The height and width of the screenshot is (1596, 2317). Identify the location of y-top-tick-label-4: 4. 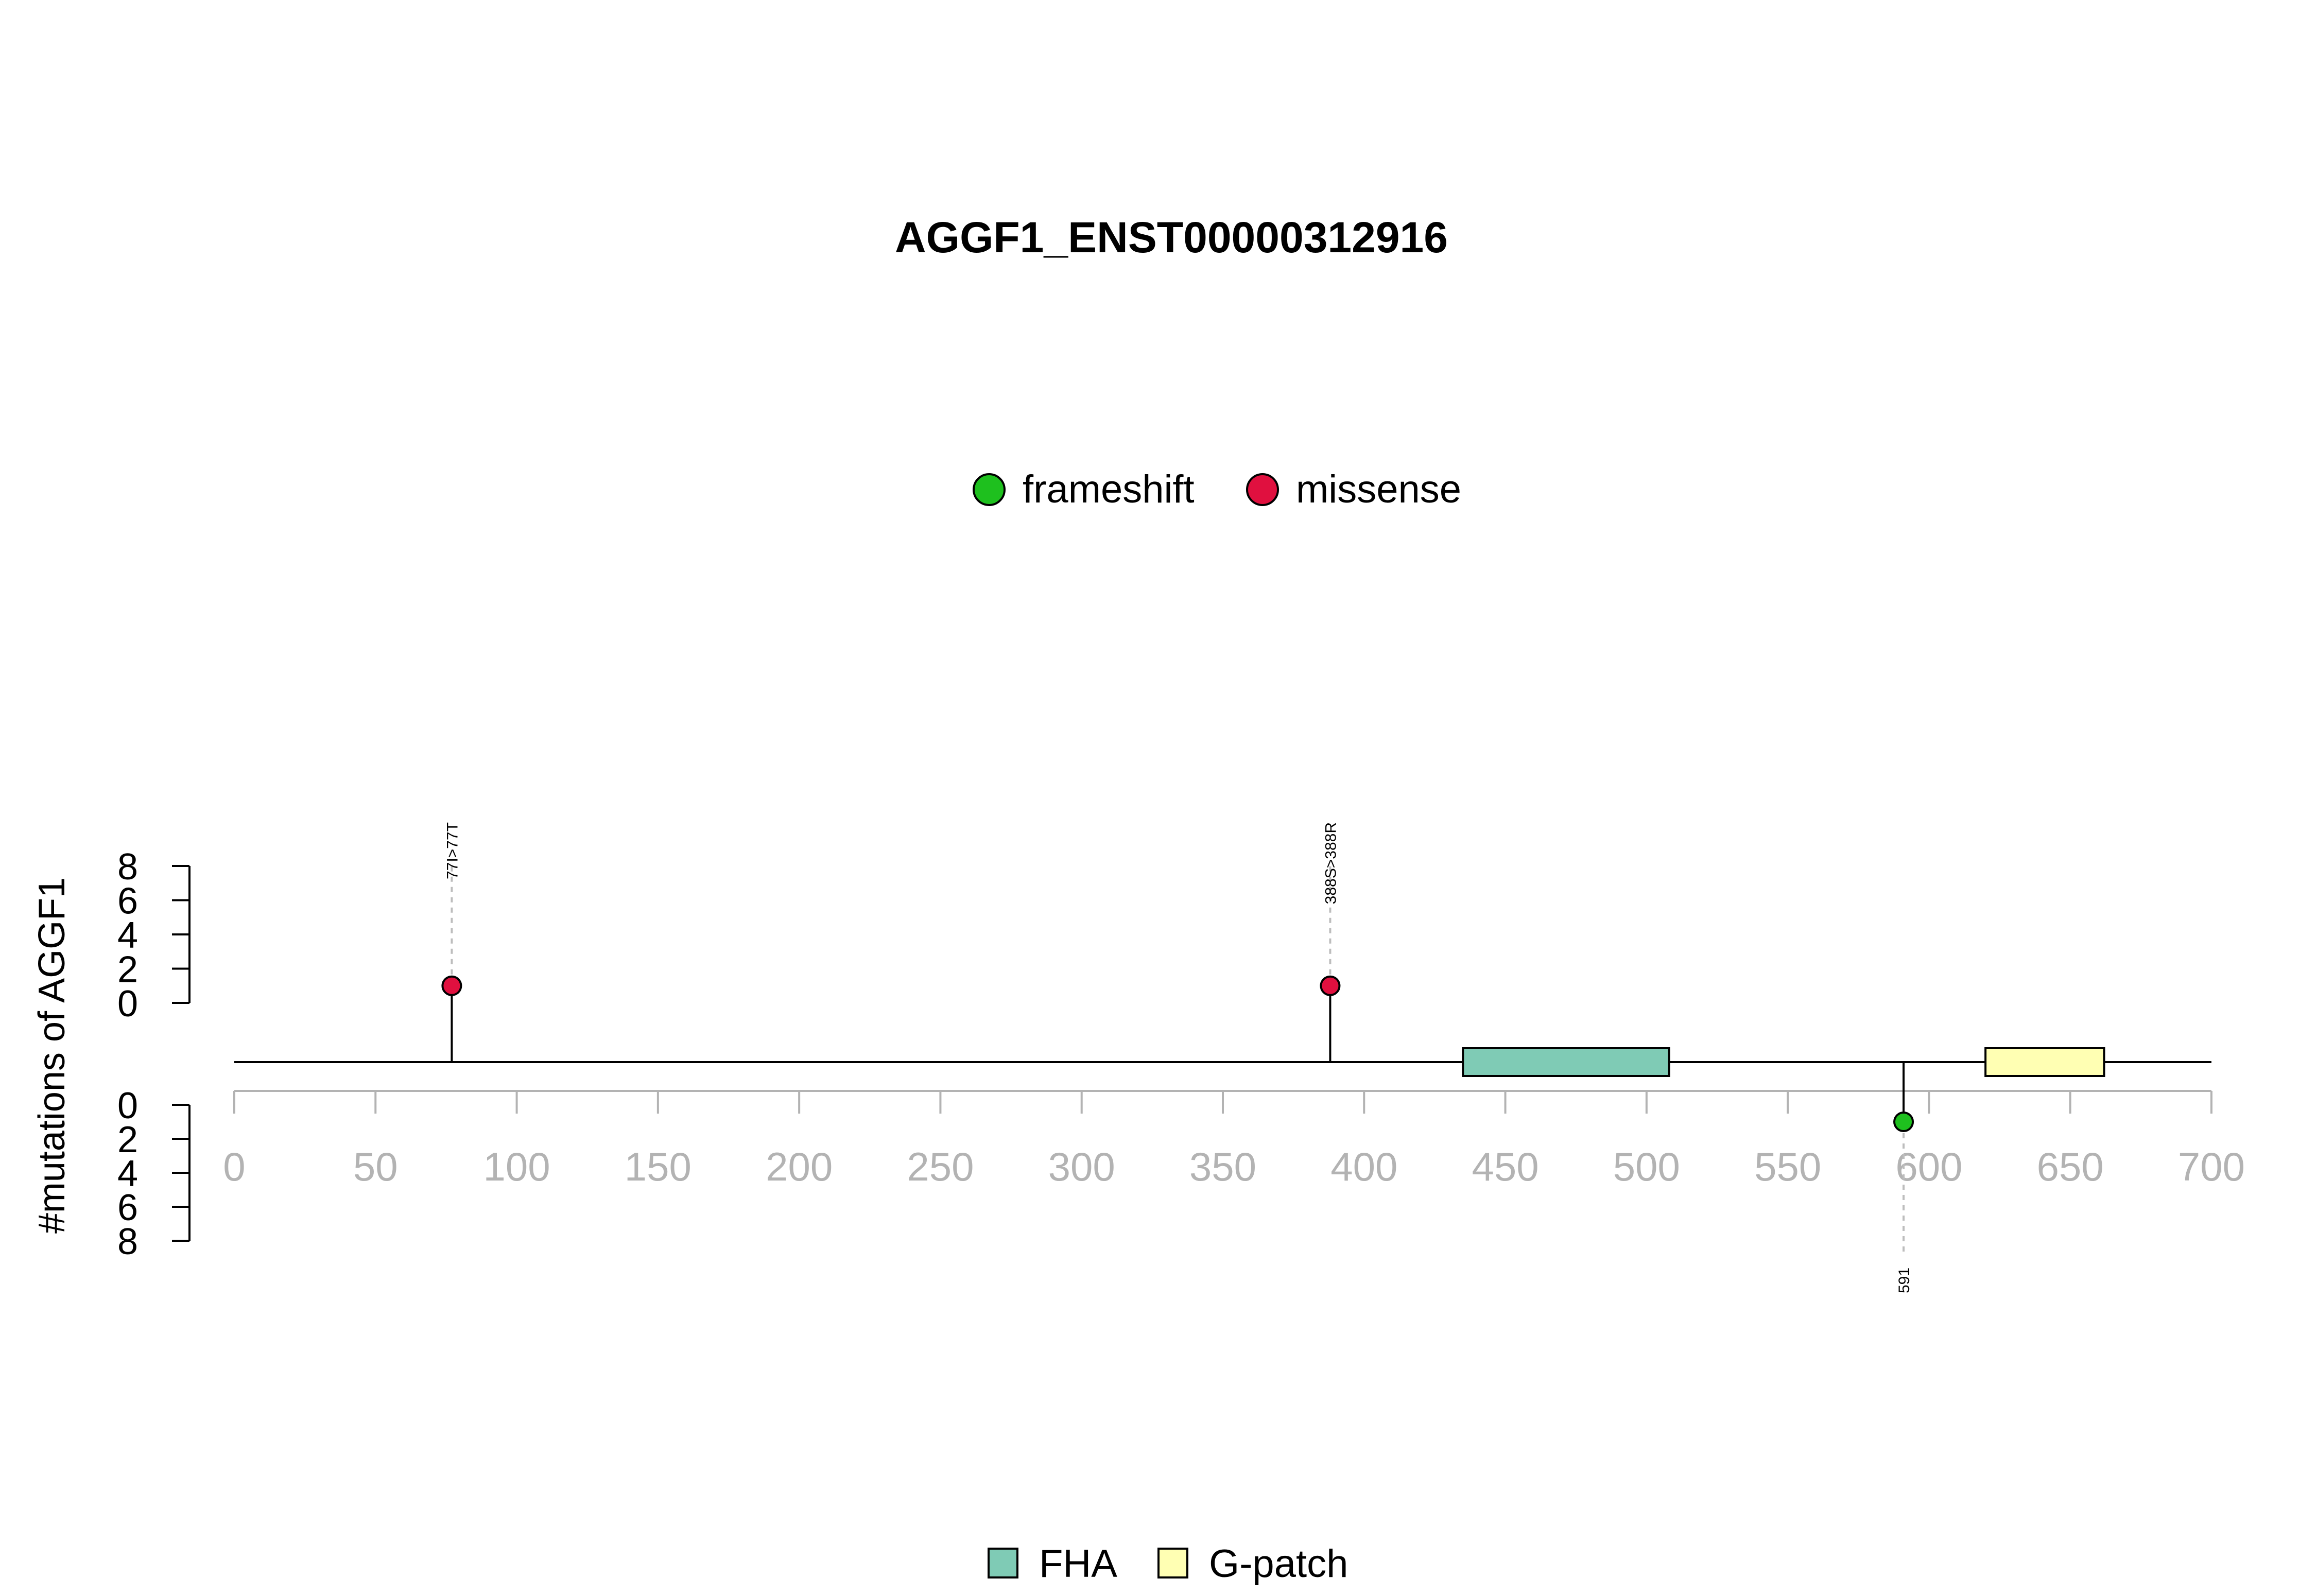
(127, 936).